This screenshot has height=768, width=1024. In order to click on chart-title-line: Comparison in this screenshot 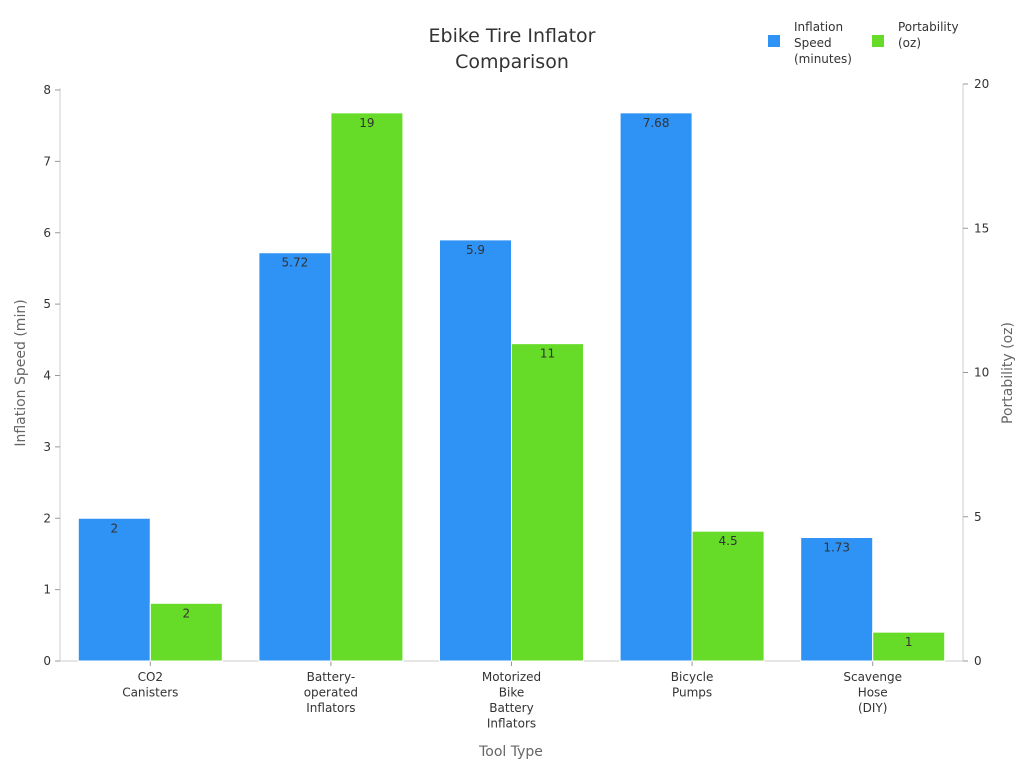, I will do `click(512, 62)`.